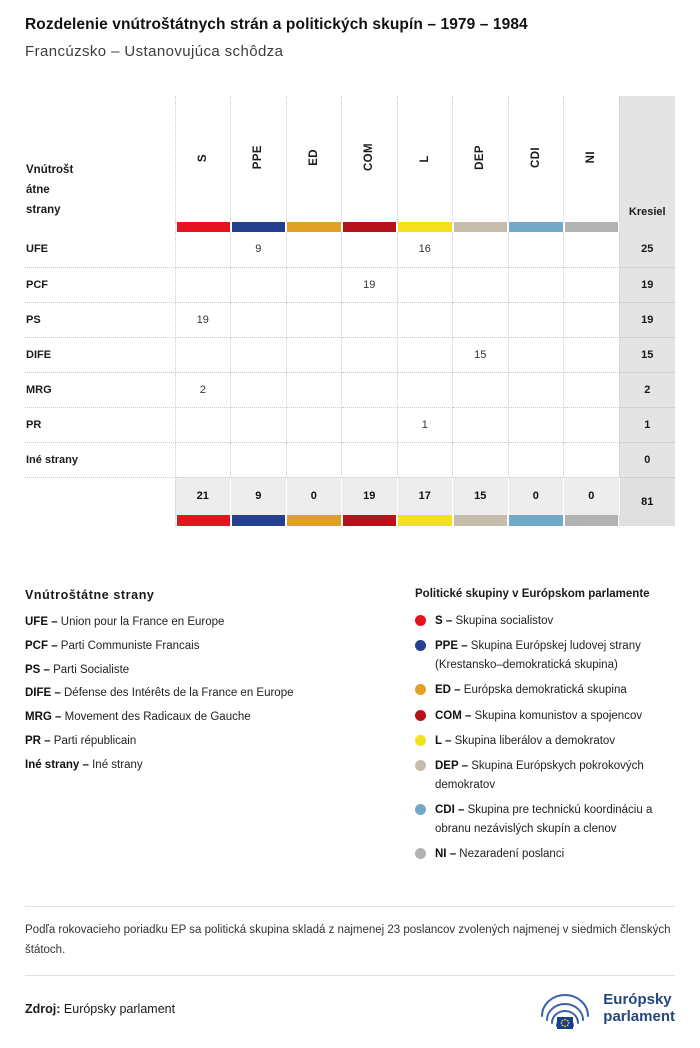 Image resolution: width=700 pixels, height=1048 pixels. What do you see at coordinates (647, 164) in the screenshot?
I see `seats-header: Kresiel` at bounding box center [647, 164].